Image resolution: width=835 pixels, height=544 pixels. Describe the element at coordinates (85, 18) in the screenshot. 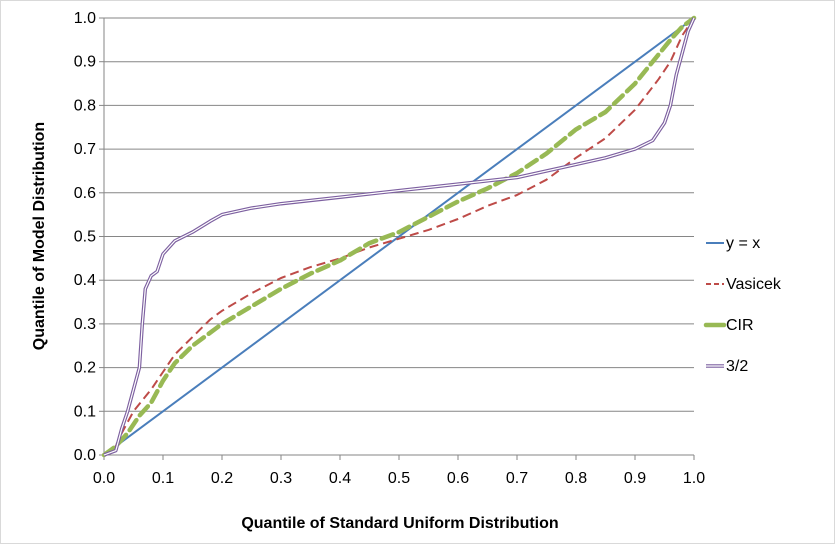

I see `y-tick-label: 1.0` at that location.